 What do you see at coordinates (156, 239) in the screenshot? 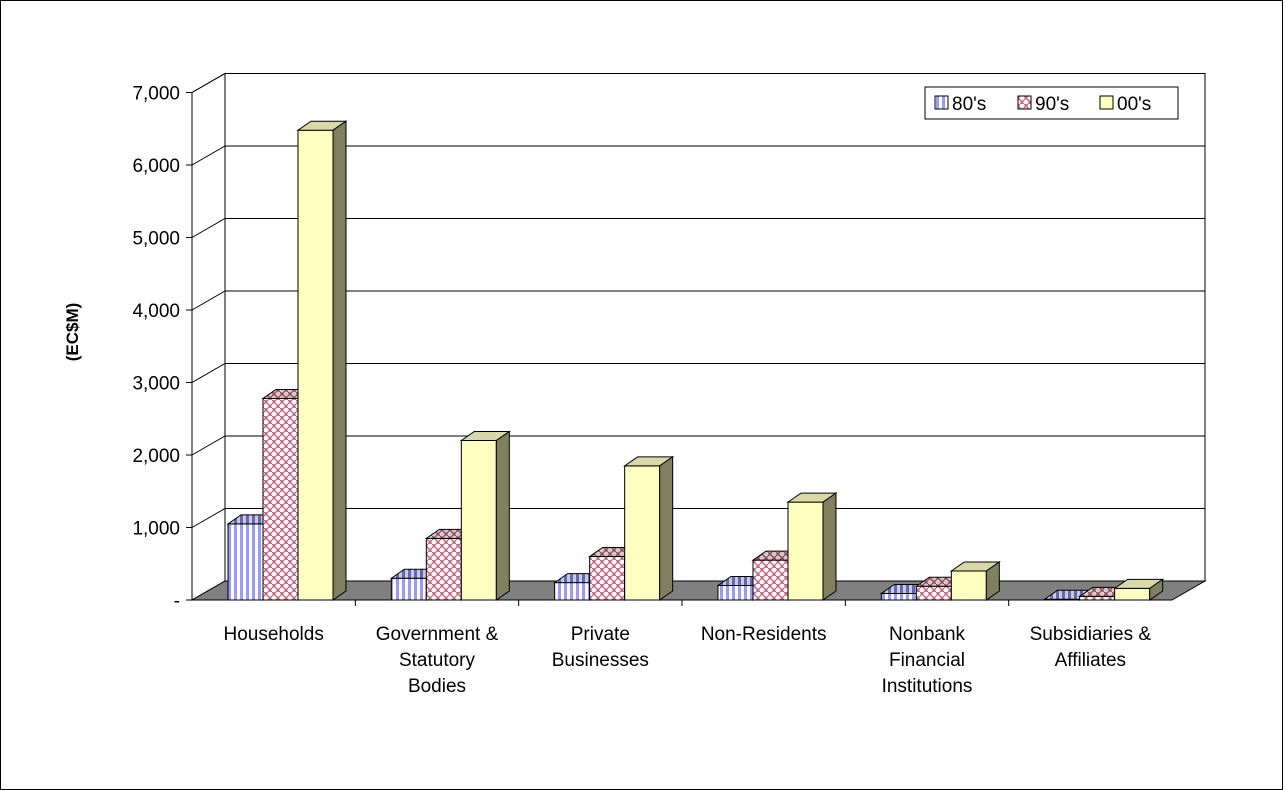
I see `y-tick-label: 5,000` at bounding box center [156, 239].